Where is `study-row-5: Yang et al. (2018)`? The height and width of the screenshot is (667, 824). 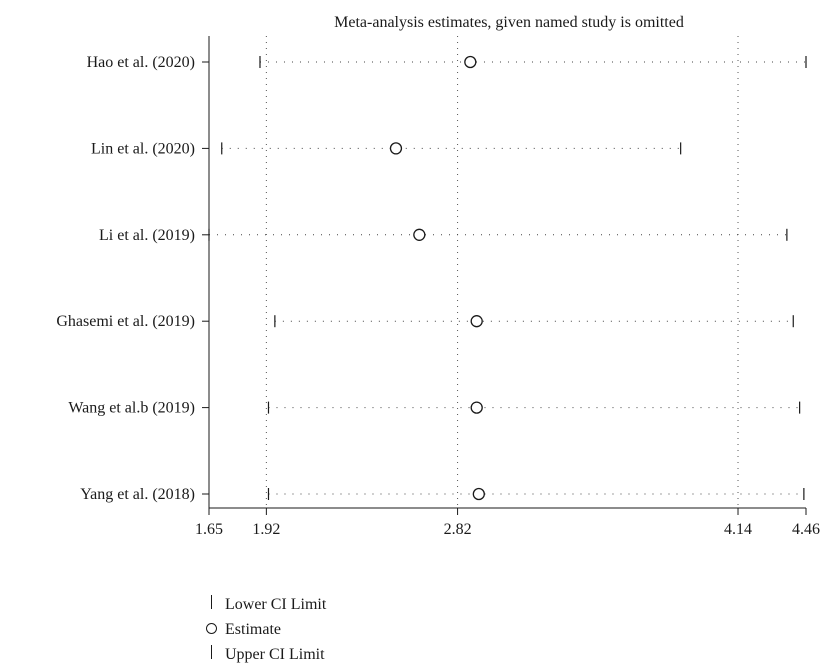
study-row-5: Yang et al. (2018) is located at coordinates (442, 494).